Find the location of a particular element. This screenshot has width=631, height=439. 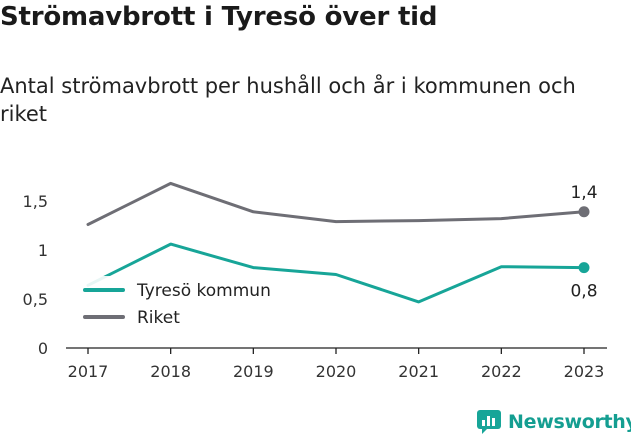

y-tick-label: 0 is located at coordinates (43, 348).